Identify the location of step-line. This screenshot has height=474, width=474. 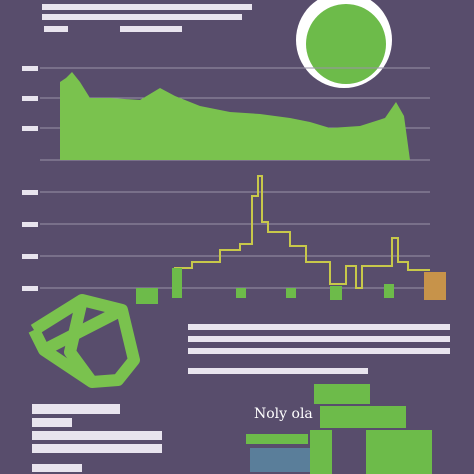
(302, 232).